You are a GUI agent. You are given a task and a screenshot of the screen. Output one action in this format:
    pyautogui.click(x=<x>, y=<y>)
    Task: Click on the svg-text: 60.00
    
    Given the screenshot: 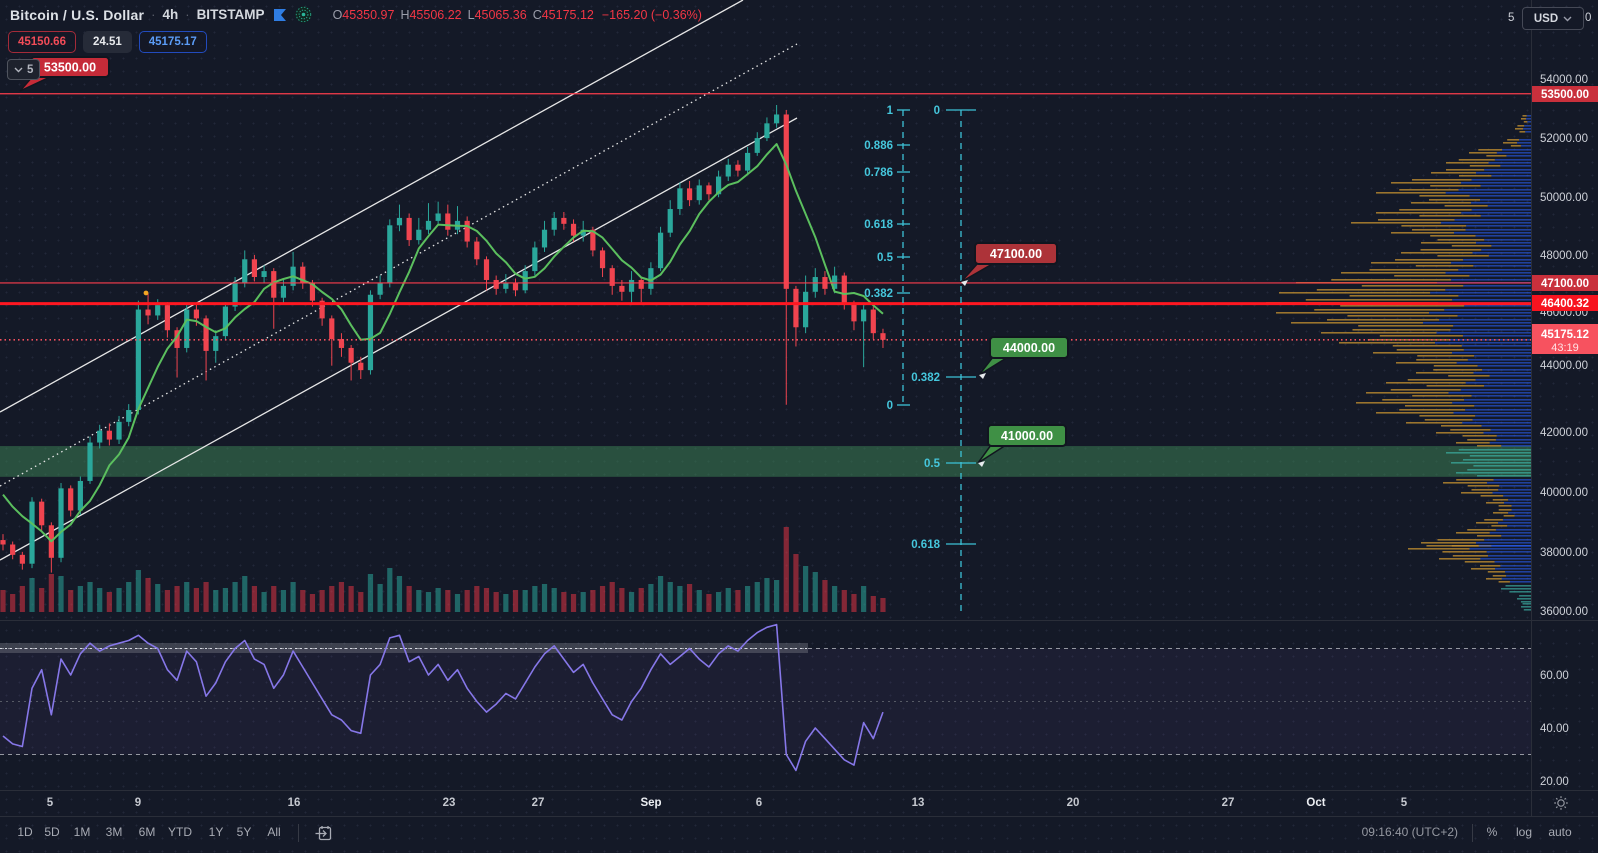 What is the action you would take?
    pyautogui.click(x=1554, y=676)
    